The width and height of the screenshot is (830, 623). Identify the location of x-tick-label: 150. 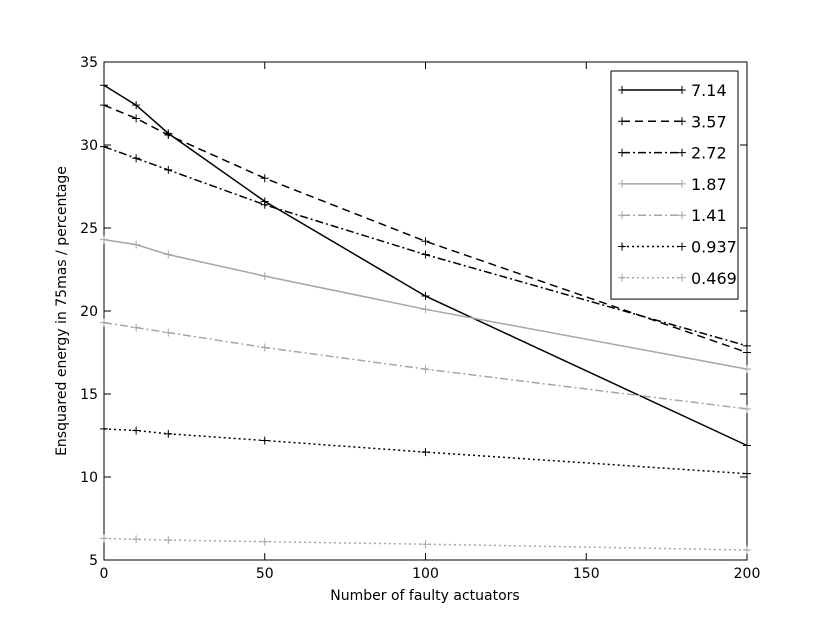
(586, 574).